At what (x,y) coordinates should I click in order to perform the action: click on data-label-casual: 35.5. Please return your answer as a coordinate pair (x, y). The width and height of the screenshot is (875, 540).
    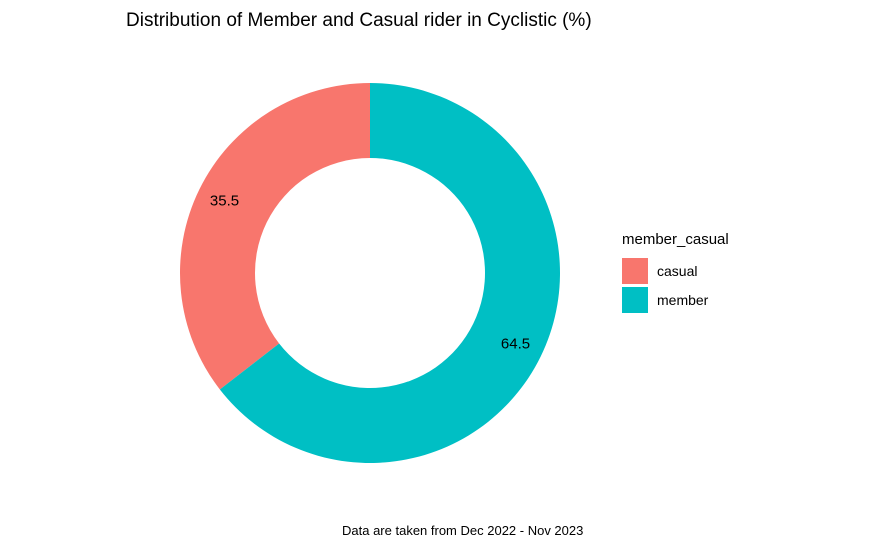
    Looking at the image, I should click on (224, 201).